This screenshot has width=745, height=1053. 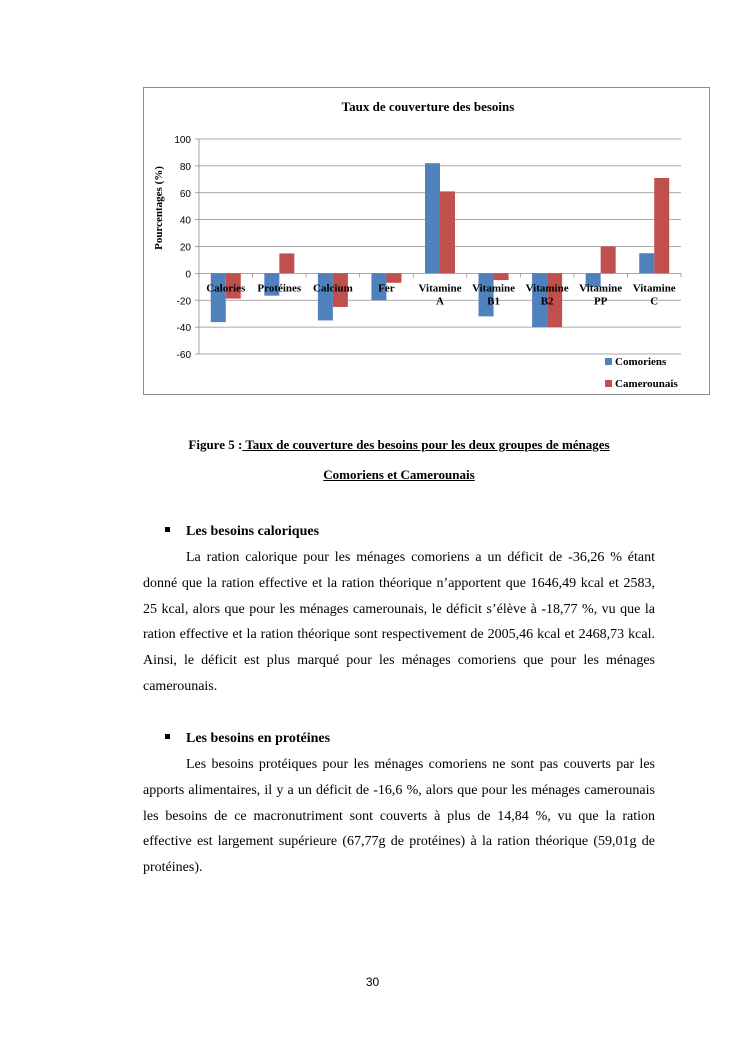 I want to click on figure-caption-line2: Comoriens et Camerounais, so click(x=399, y=474).